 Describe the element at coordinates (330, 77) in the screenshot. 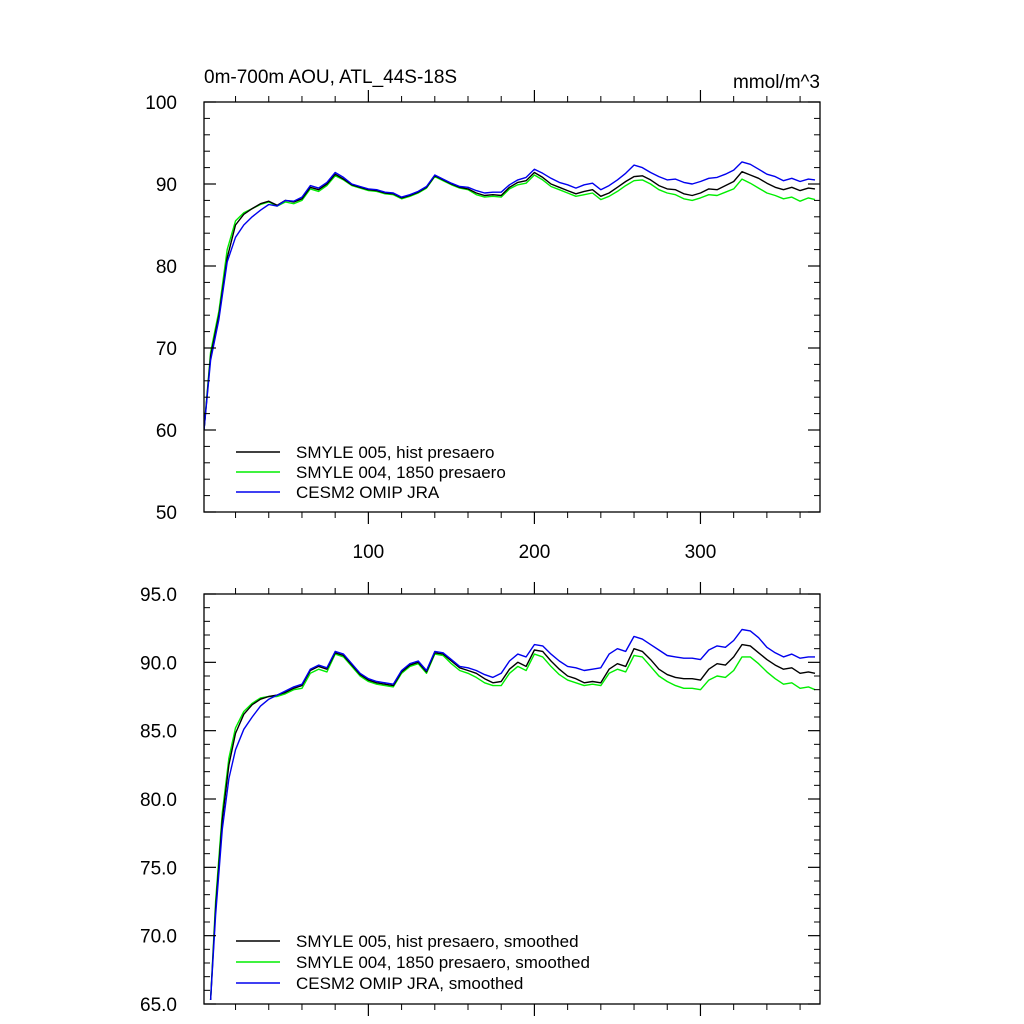

I see `top-chart-title: 0m-700m AOU, ATL_44S-18S` at that location.